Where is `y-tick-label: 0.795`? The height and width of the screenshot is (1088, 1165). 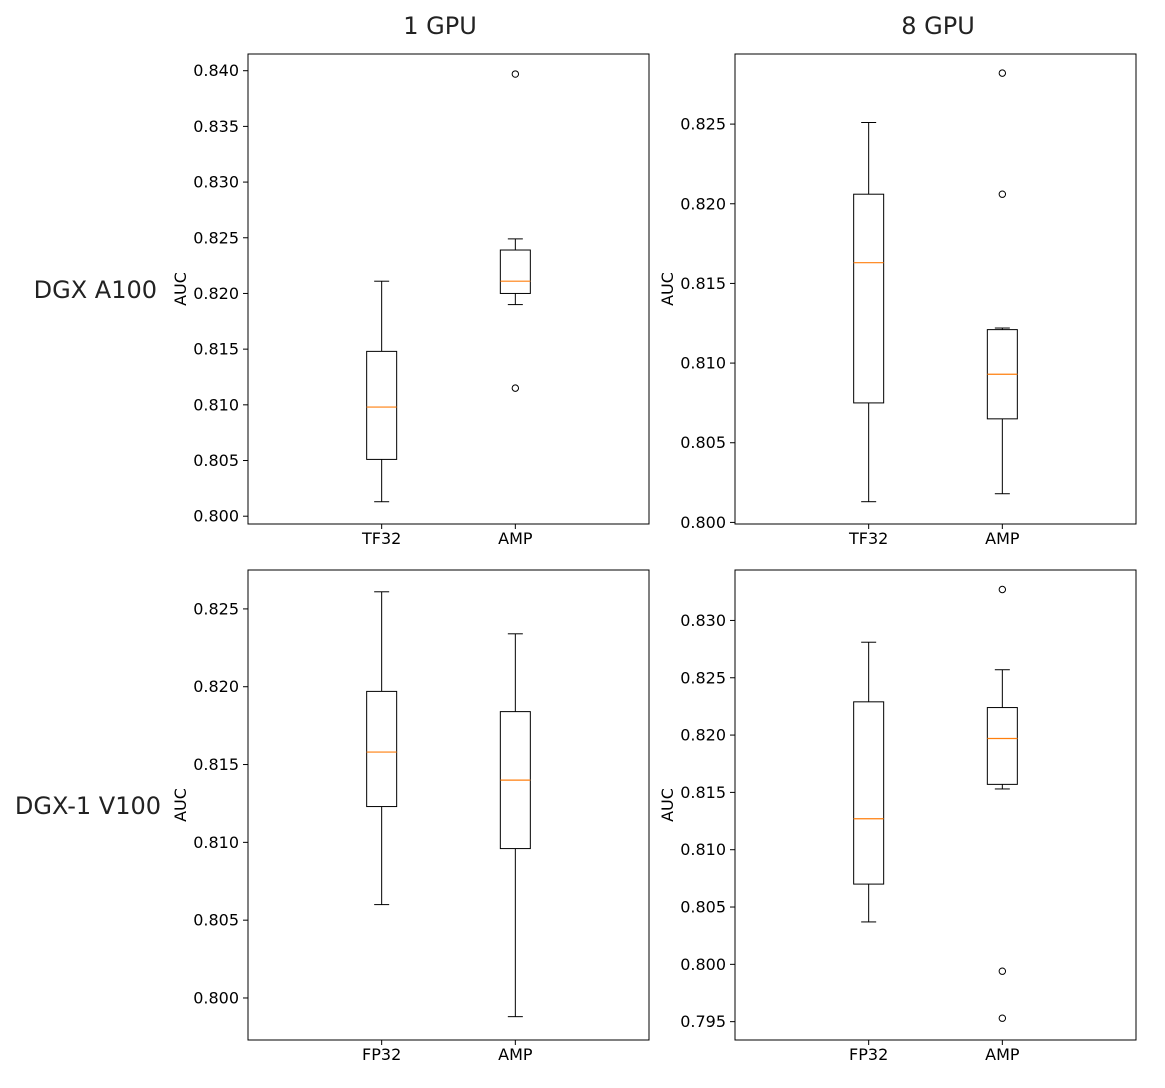
y-tick-label: 0.795 is located at coordinates (703, 1021).